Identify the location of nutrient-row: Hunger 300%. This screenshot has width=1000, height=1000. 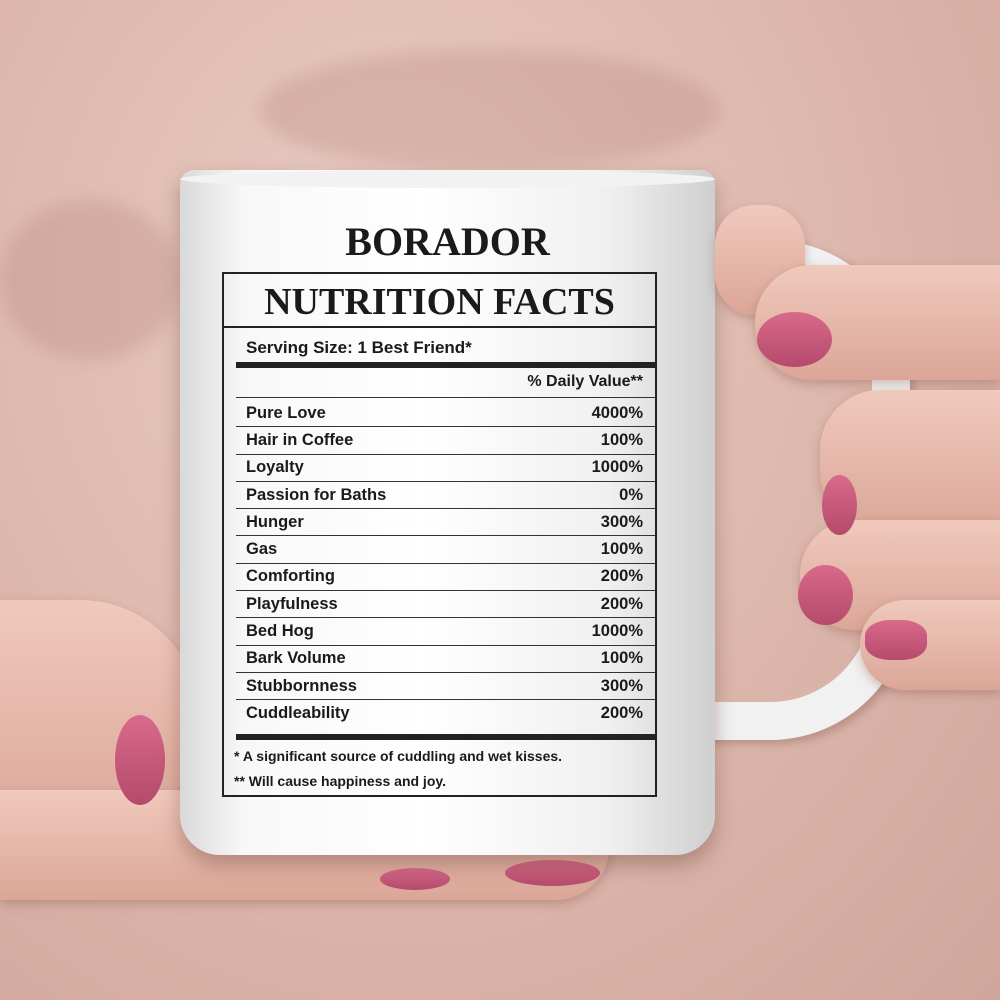
(445, 523).